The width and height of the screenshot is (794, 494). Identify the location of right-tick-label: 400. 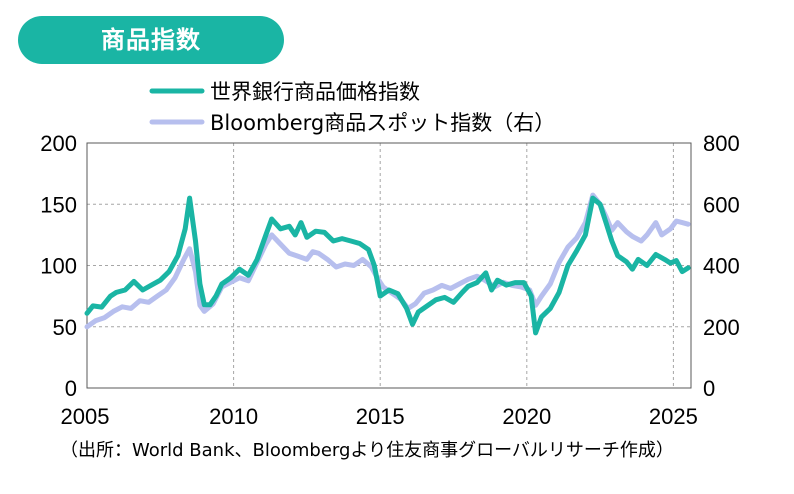
(721, 266).